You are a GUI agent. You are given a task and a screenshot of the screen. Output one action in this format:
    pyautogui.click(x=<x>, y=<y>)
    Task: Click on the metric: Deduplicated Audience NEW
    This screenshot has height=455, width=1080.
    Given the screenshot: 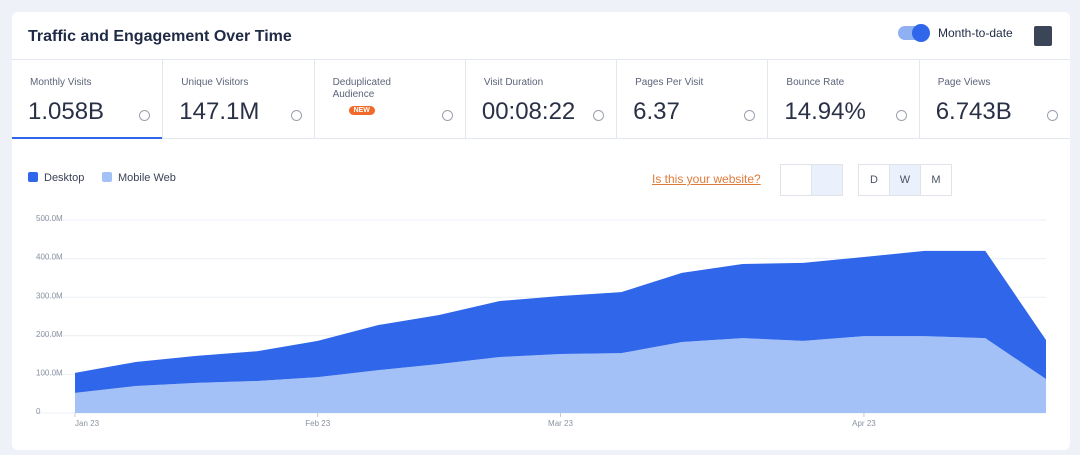 What is the action you would take?
    pyautogui.click(x=390, y=99)
    